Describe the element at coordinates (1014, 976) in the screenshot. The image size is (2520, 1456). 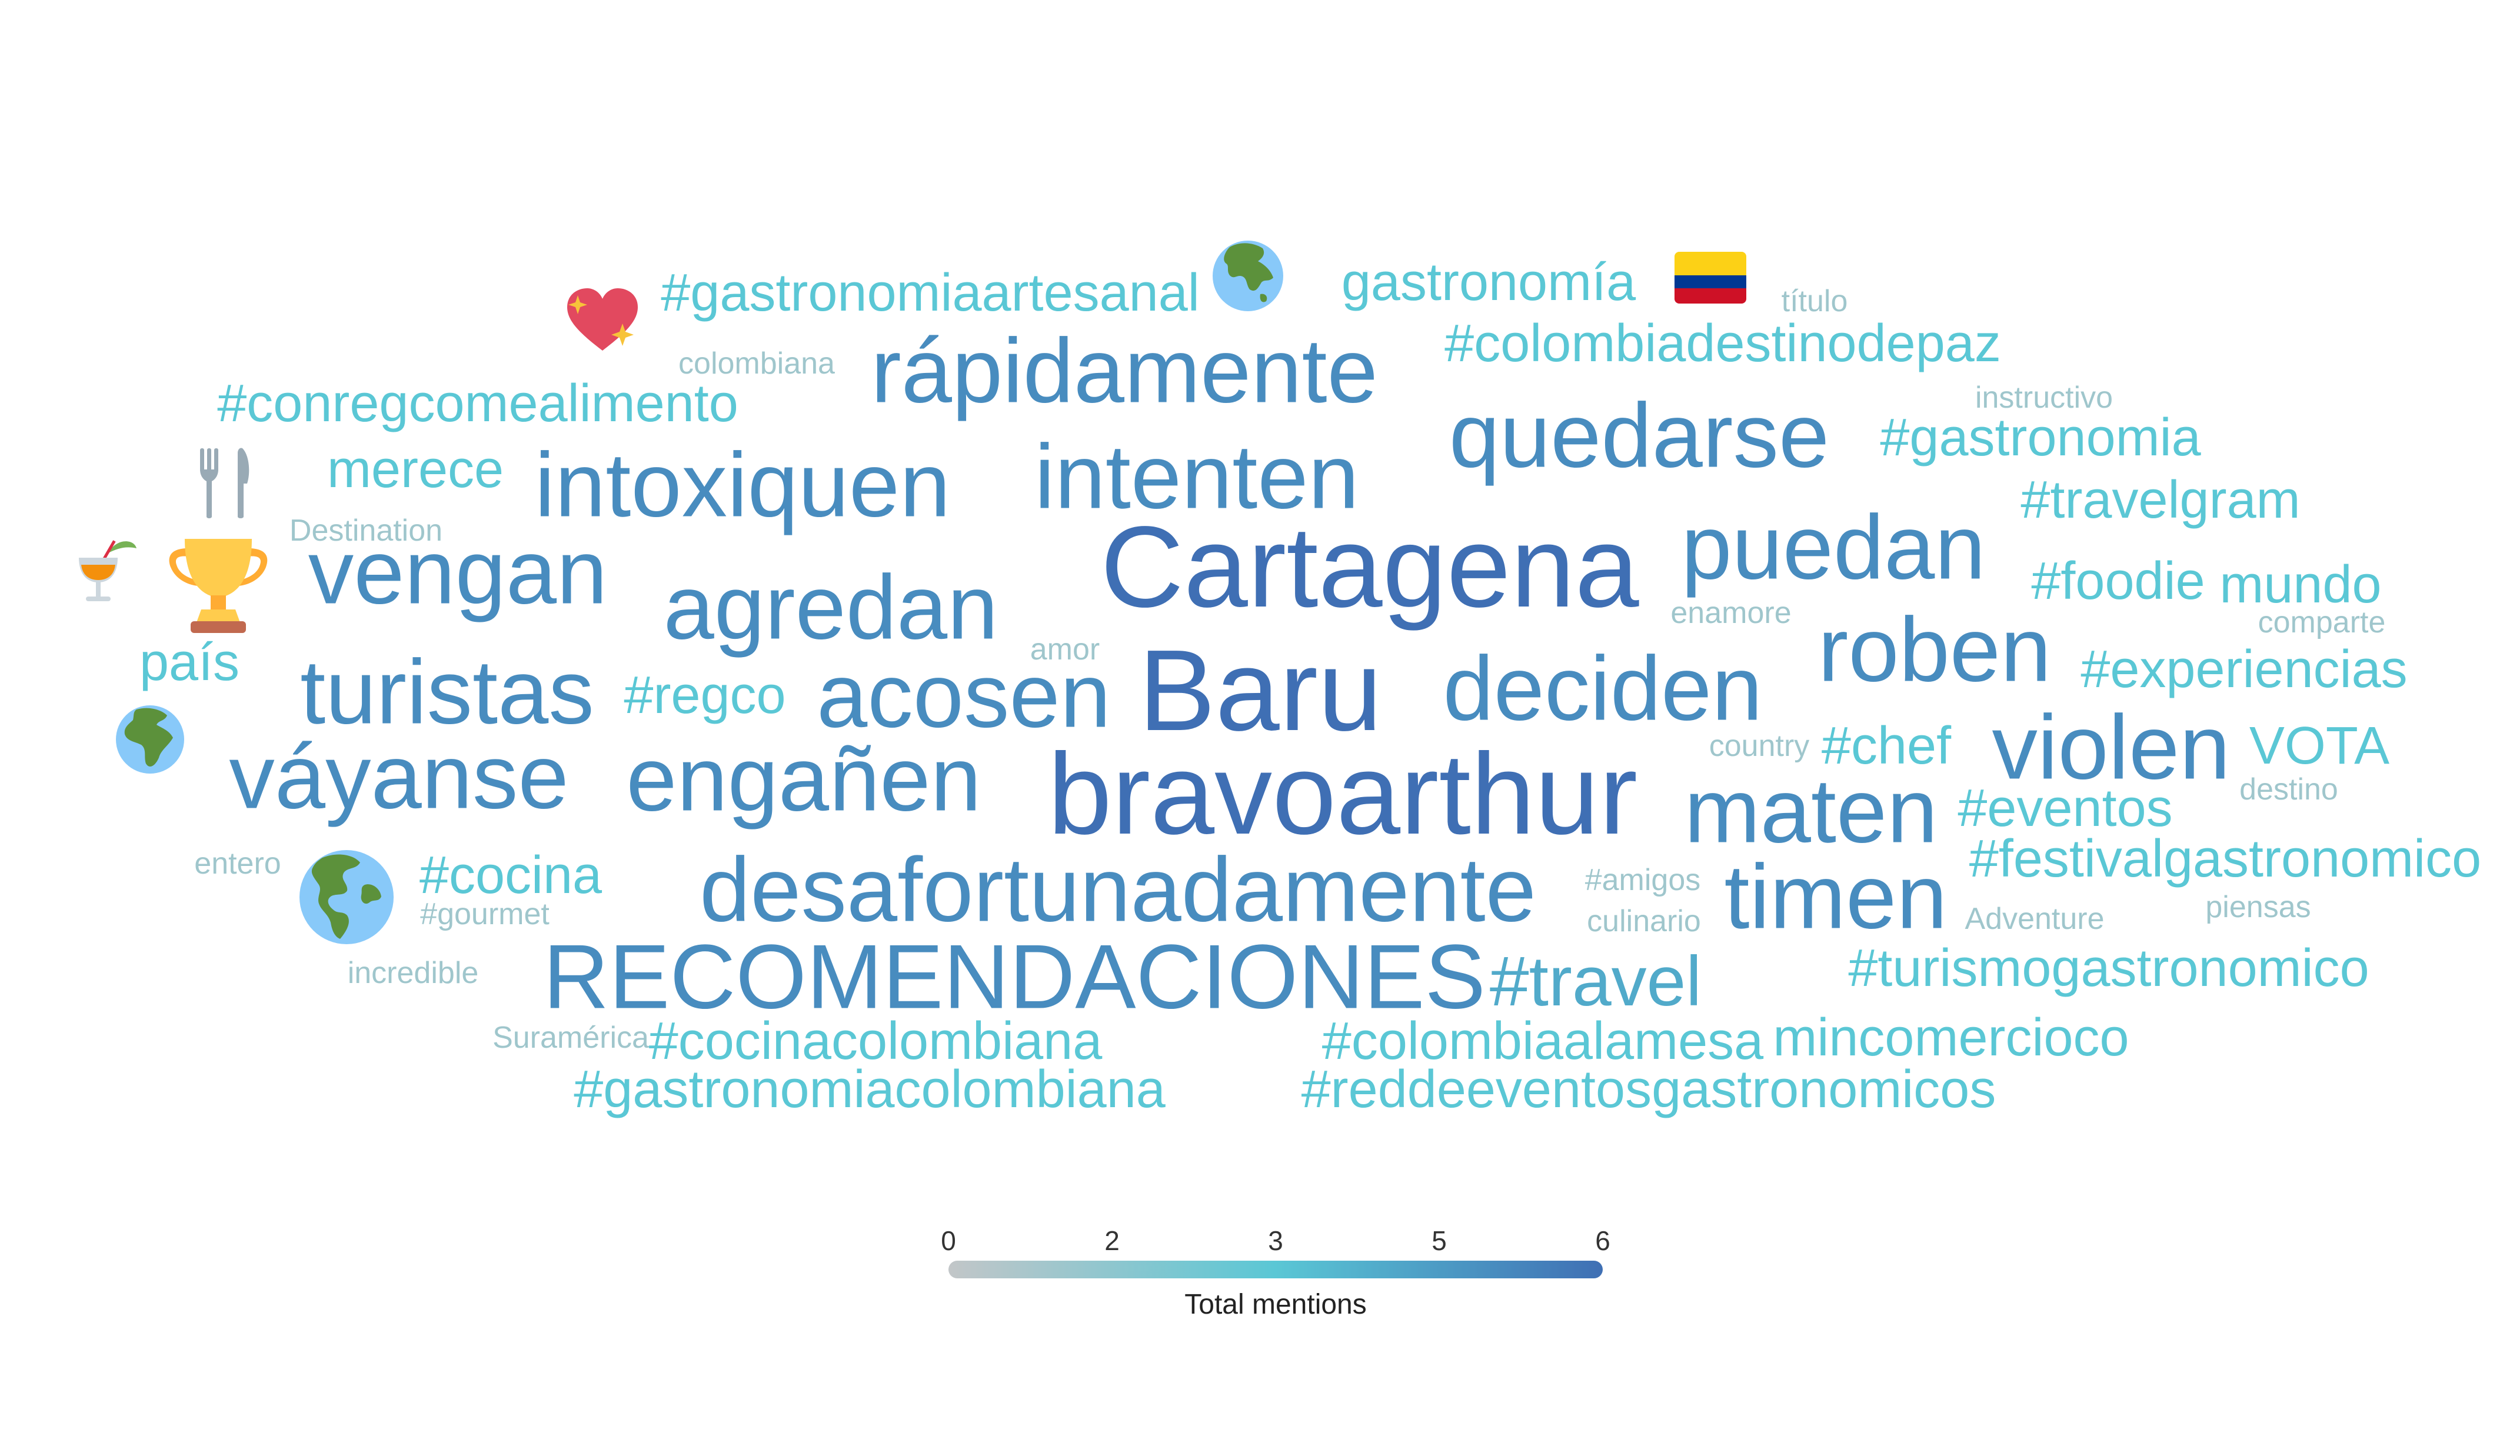
I see `word-4: RECOMENDACIONES` at that location.